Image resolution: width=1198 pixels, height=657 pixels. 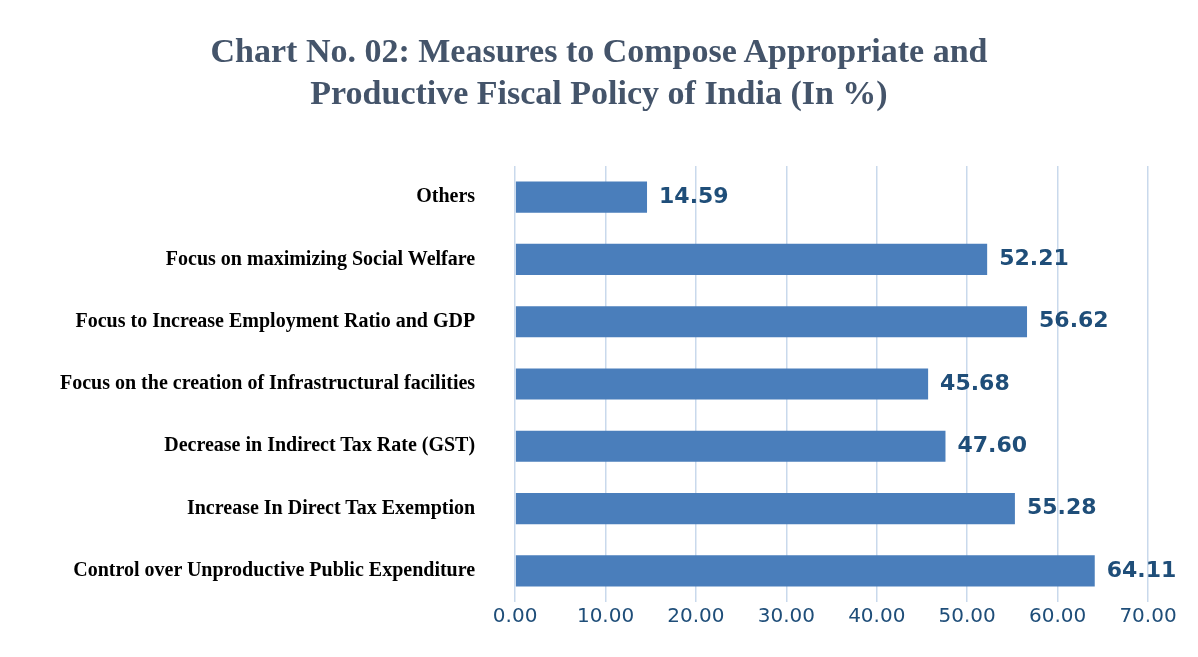 What do you see at coordinates (599, 72) in the screenshot?
I see `chart-title: Chart No. 02: Measures to Compose Appropriate and Productive Fiscal Policy of India (In %)` at bounding box center [599, 72].